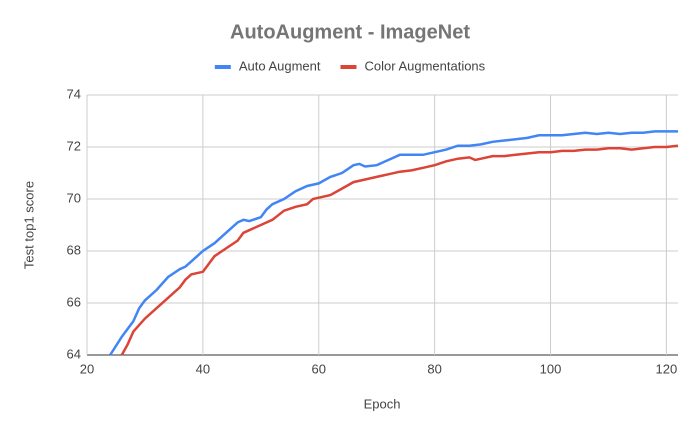 Image resolution: width=700 pixels, height=438 pixels. What do you see at coordinates (74, 353) in the screenshot?
I see `y-tick-label: 64` at bounding box center [74, 353].